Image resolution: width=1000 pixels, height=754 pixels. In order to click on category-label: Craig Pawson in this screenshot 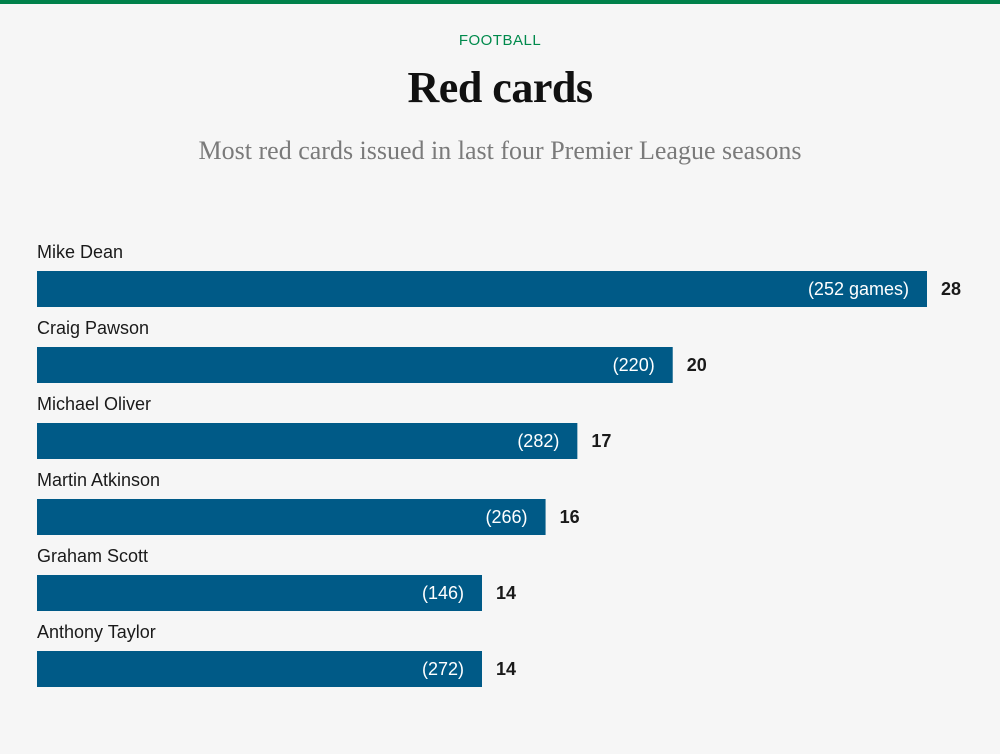, I will do `click(93, 328)`.